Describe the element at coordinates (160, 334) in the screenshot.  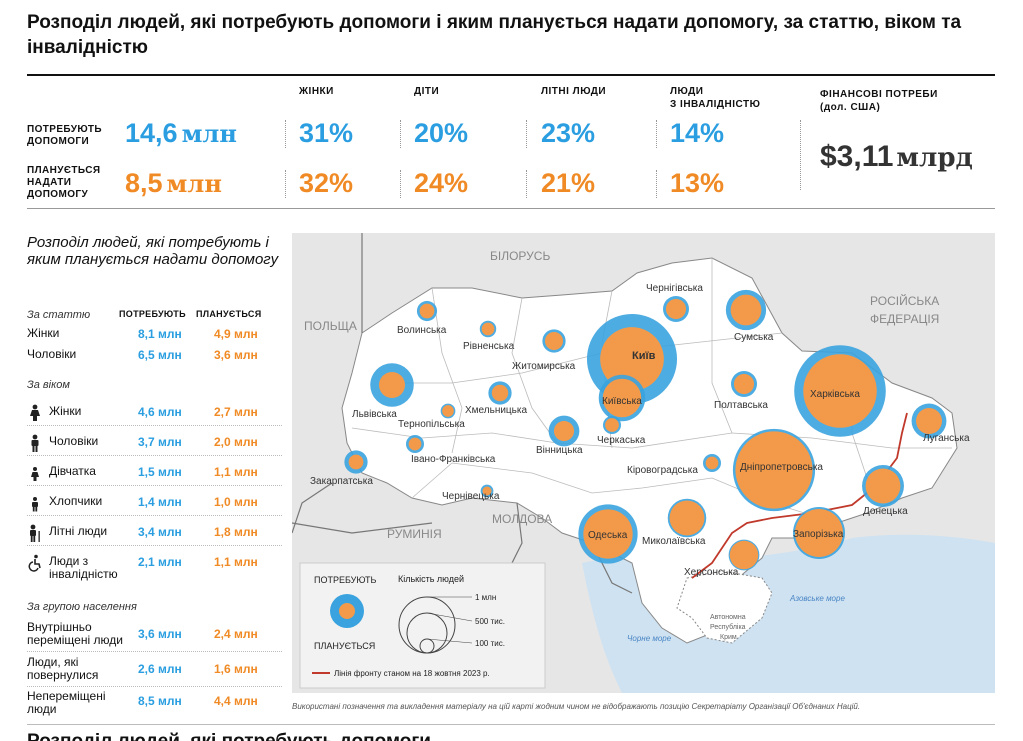
I see `need-value: 8,1 млн` at that location.